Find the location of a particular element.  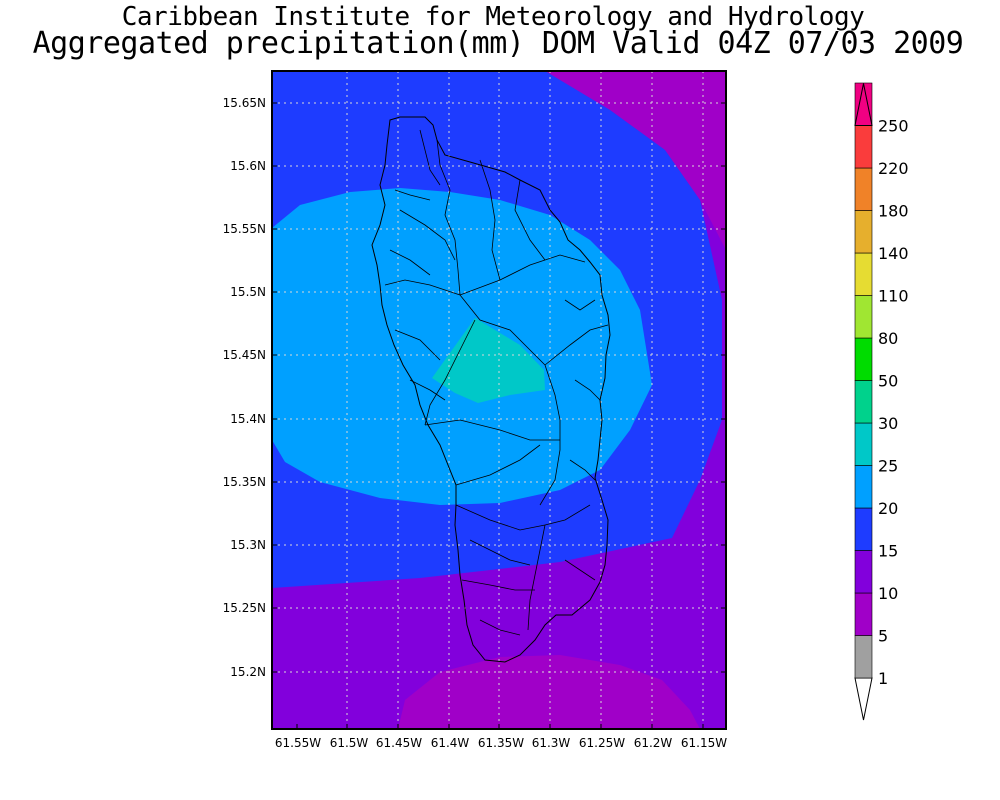

watershed-boundaries is located at coordinates (496, 382).